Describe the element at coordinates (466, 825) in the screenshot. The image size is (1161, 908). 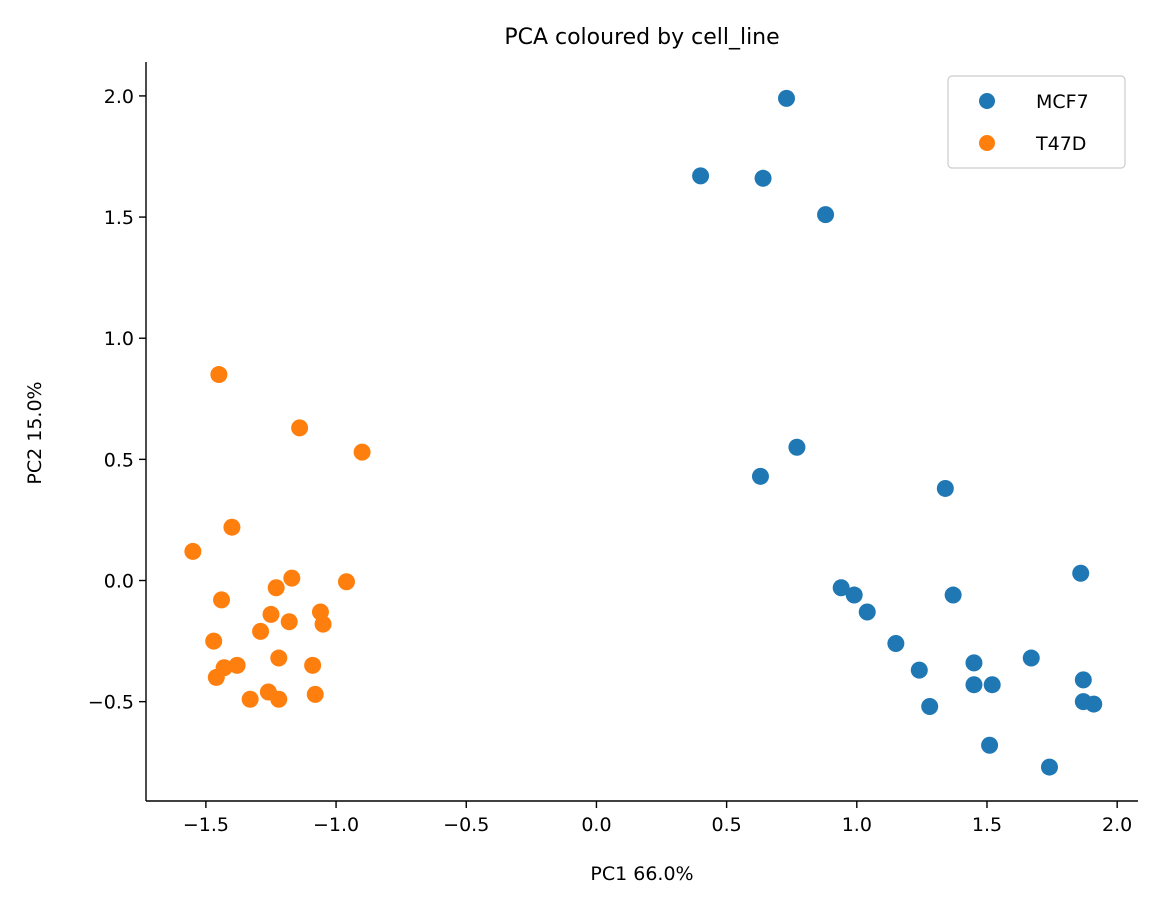
I see `x-tick-label: −0.5` at that location.